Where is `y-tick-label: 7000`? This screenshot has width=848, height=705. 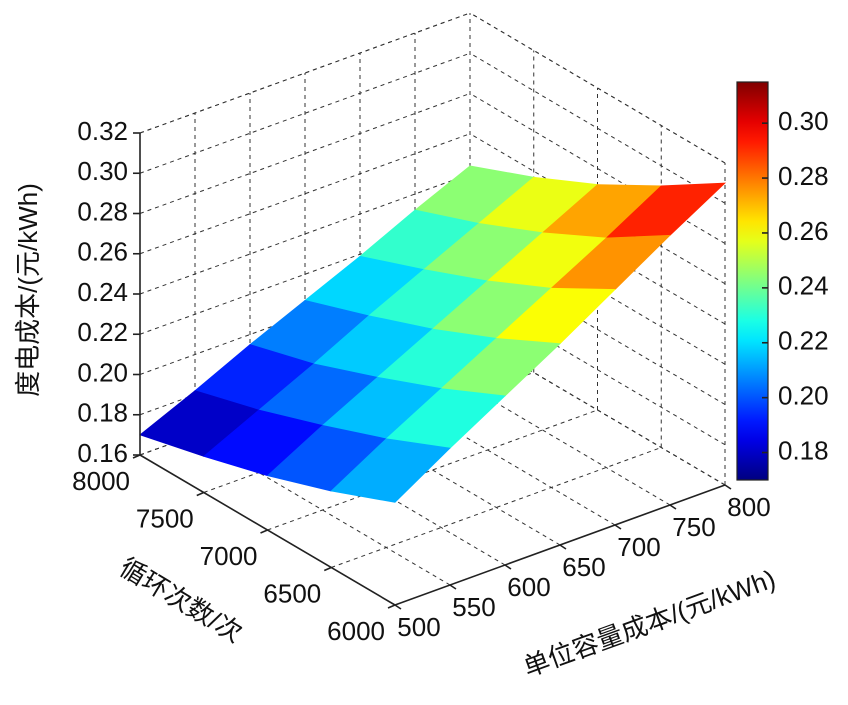
y-tick-label: 7000 is located at coordinates (229, 556).